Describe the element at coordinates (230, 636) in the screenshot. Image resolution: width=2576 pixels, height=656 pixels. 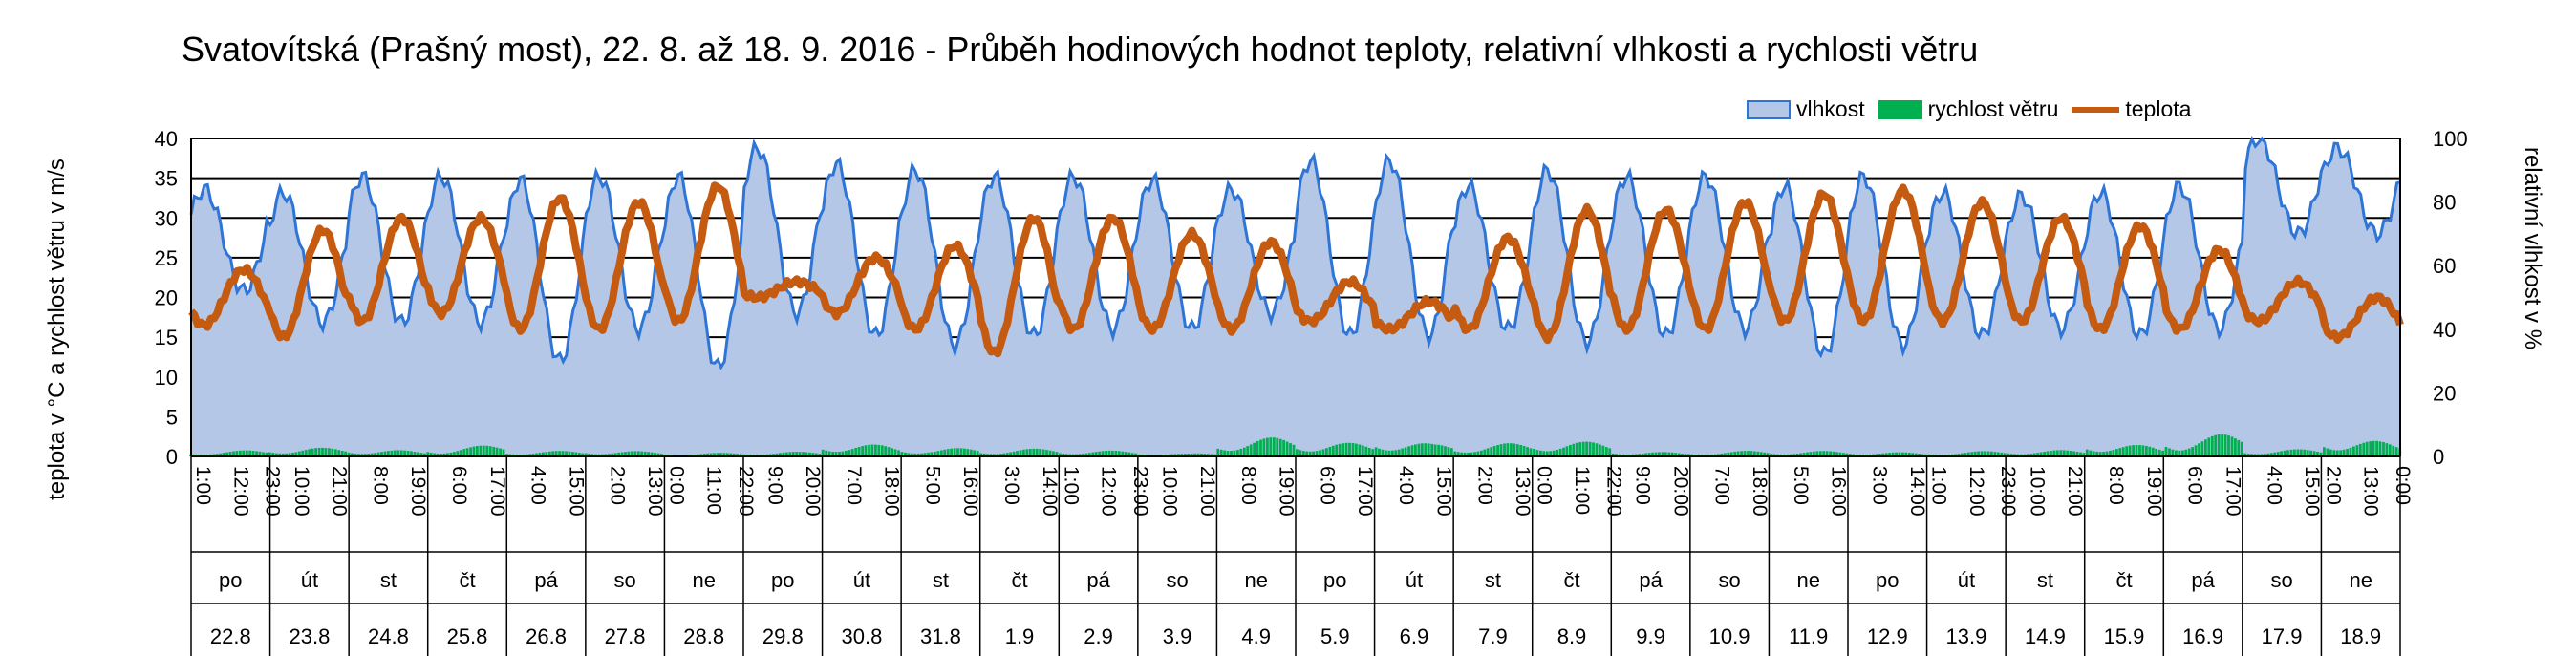
I see `date-label: 22.8` at that location.